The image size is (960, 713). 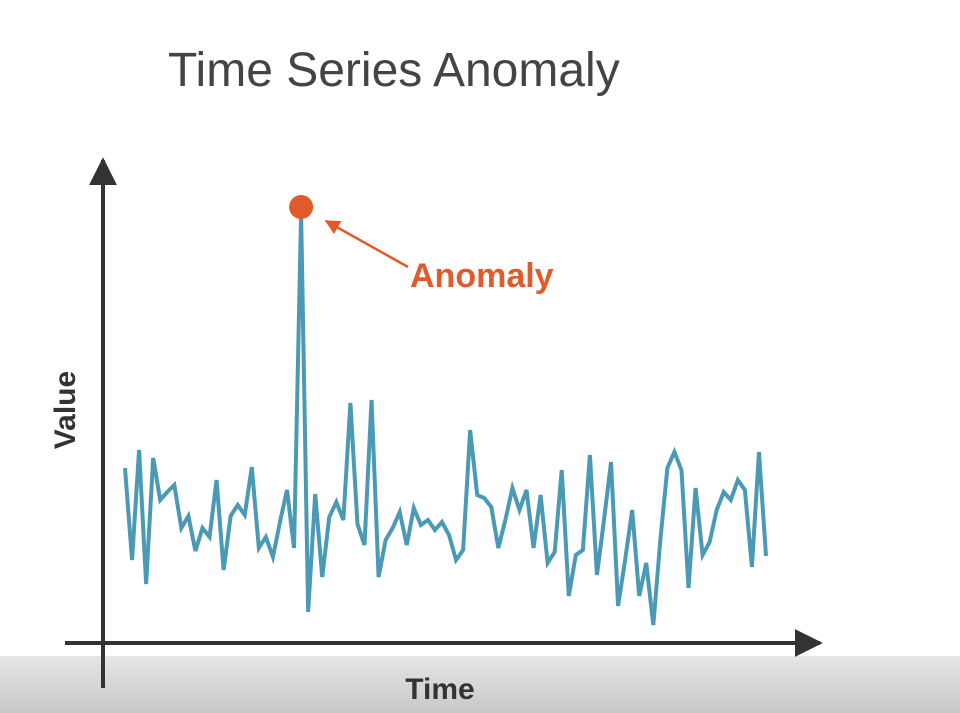 I want to click on chart-title: Time Series Anomaly, so click(x=394, y=70).